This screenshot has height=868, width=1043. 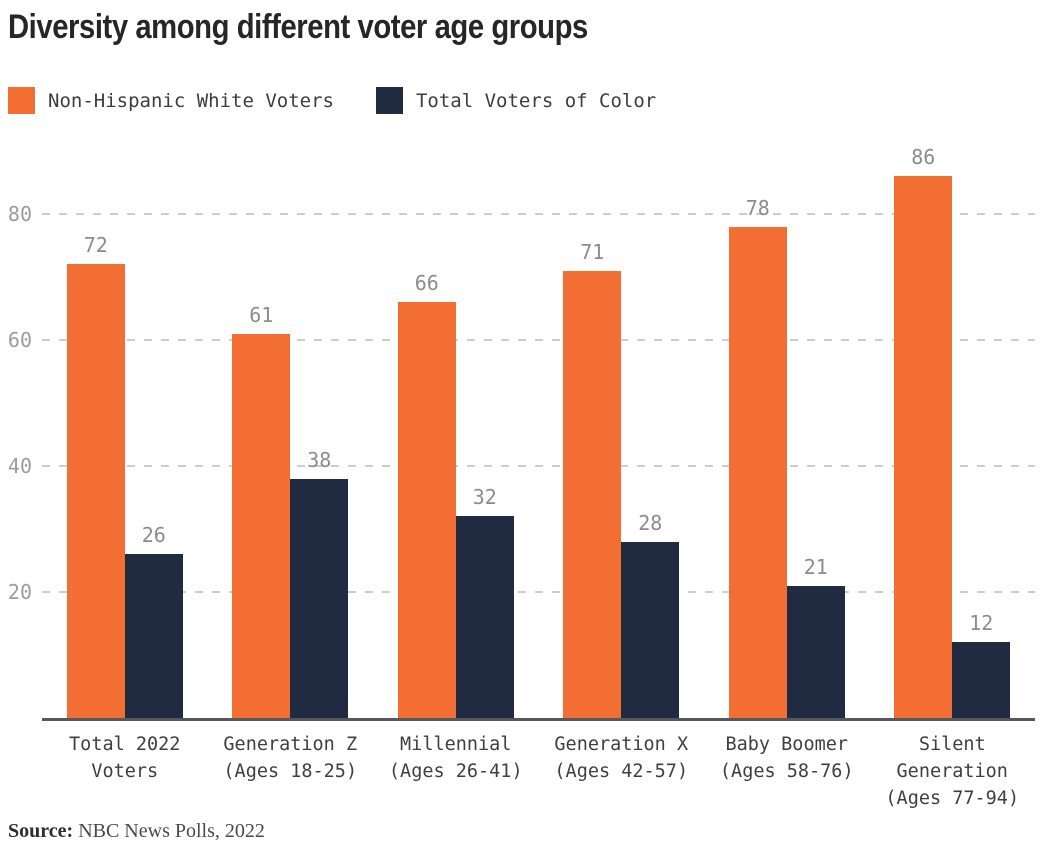 I want to click on source-text: NBC News Polls, 2022, so click(x=169, y=831).